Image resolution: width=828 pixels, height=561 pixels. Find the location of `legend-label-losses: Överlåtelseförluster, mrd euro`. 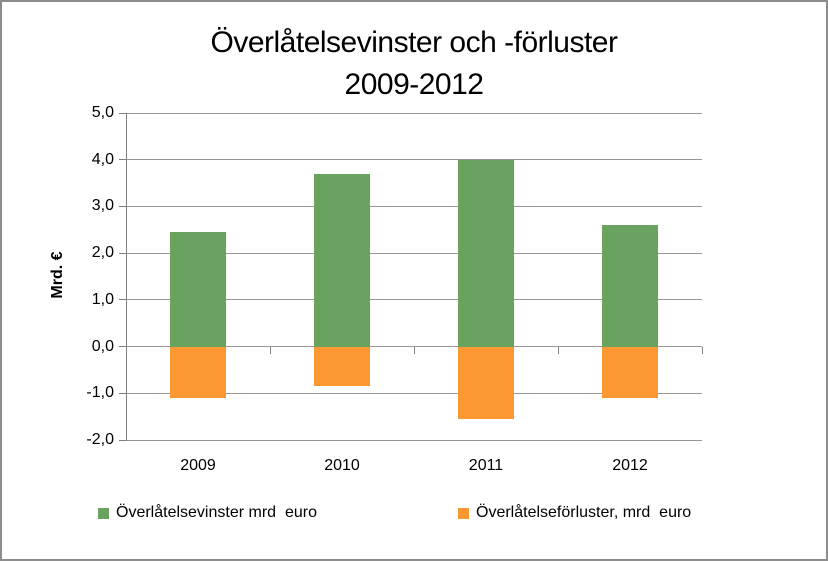

legend-label-losses: Överlåtelseförluster, mrd euro is located at coordinates (584, 512).